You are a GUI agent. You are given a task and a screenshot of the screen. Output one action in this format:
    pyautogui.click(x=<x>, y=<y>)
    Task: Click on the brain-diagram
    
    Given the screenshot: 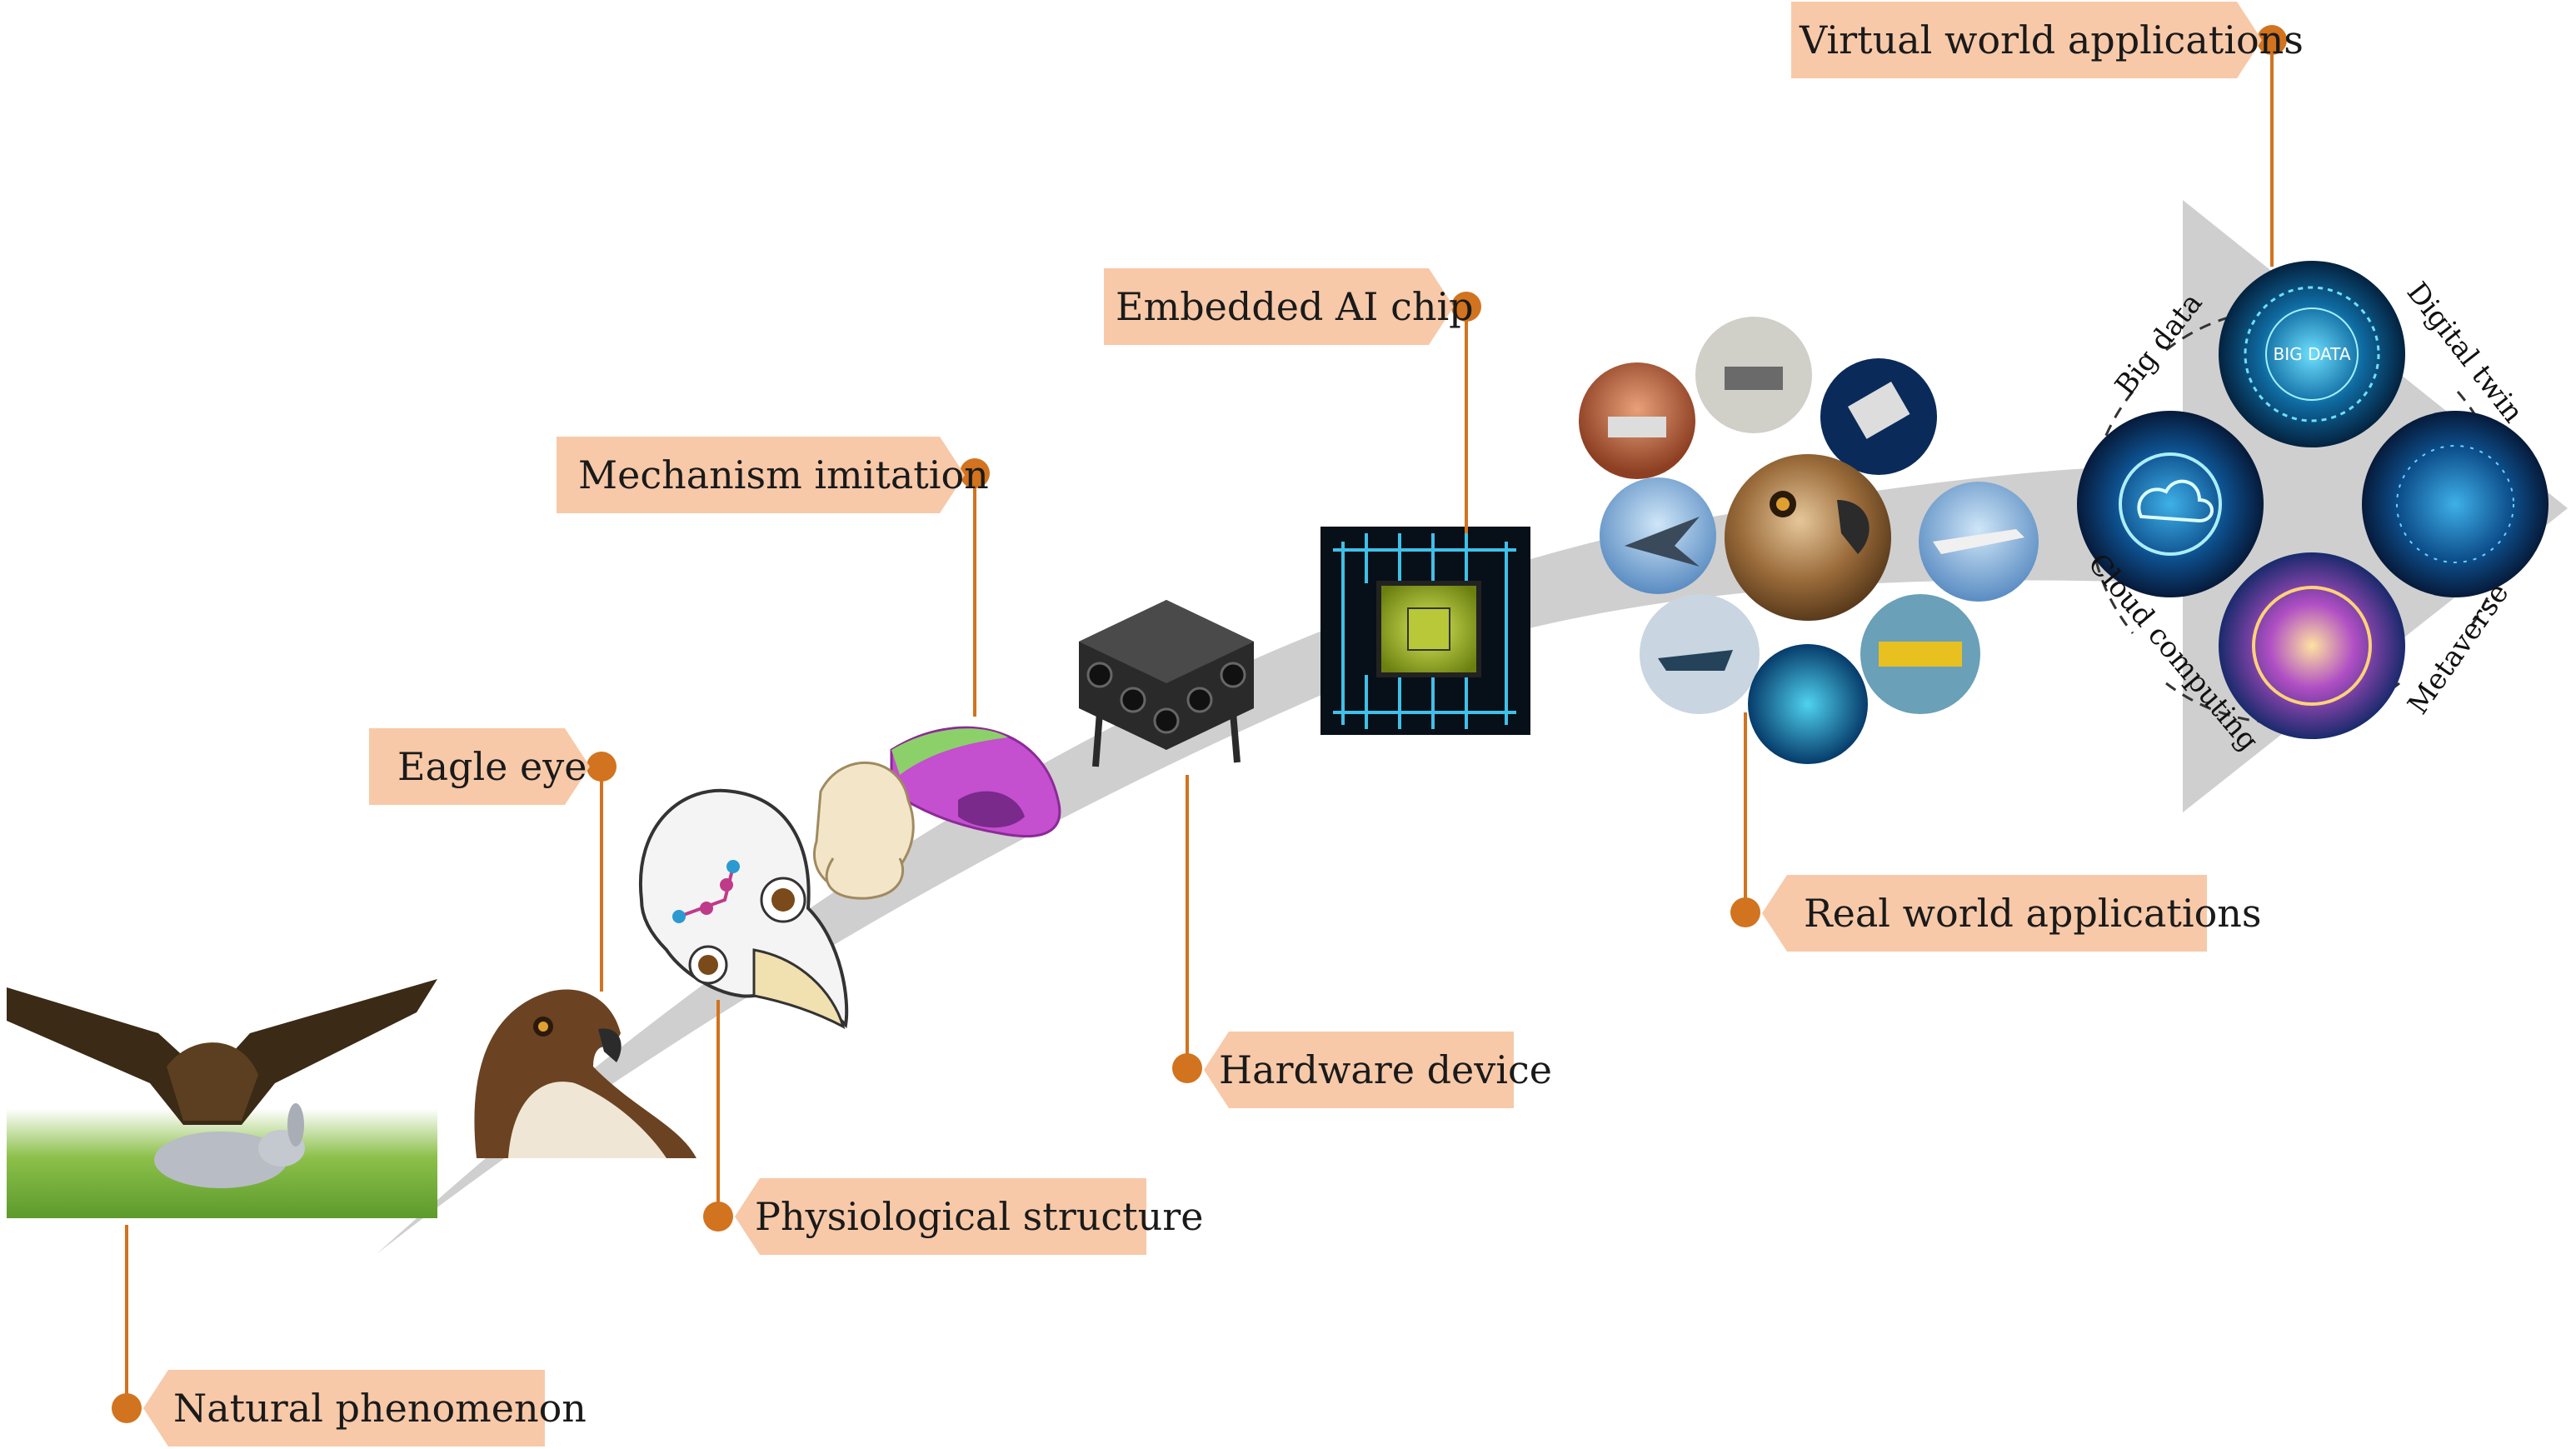 What is the action you would take?
    pyautogui.click(x=936, y=813)
    